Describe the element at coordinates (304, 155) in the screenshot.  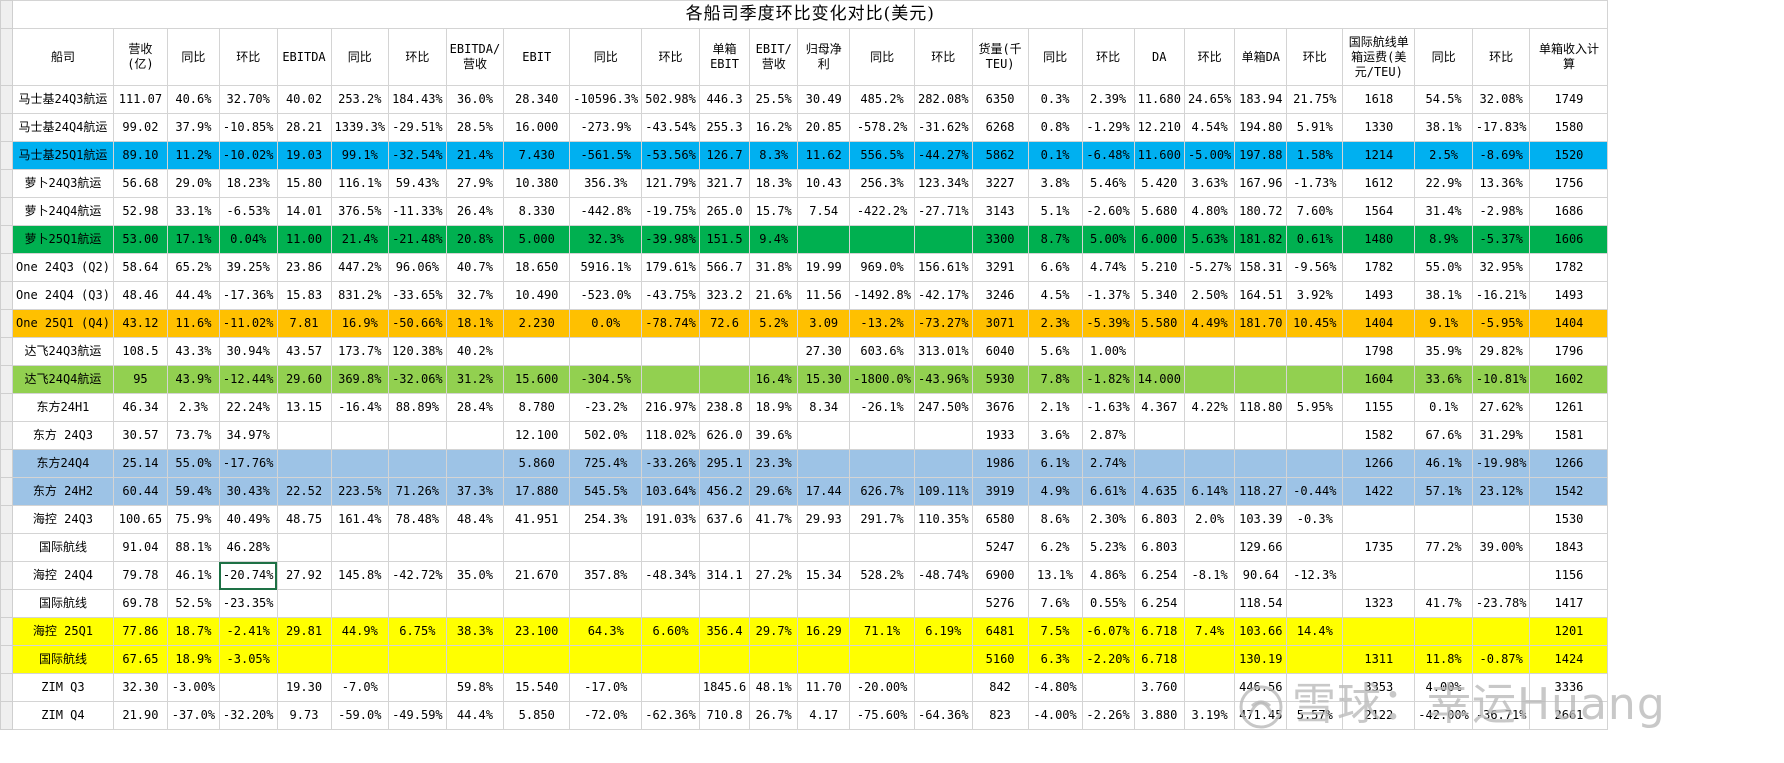
I see `value-cell: 19.03` at that location.